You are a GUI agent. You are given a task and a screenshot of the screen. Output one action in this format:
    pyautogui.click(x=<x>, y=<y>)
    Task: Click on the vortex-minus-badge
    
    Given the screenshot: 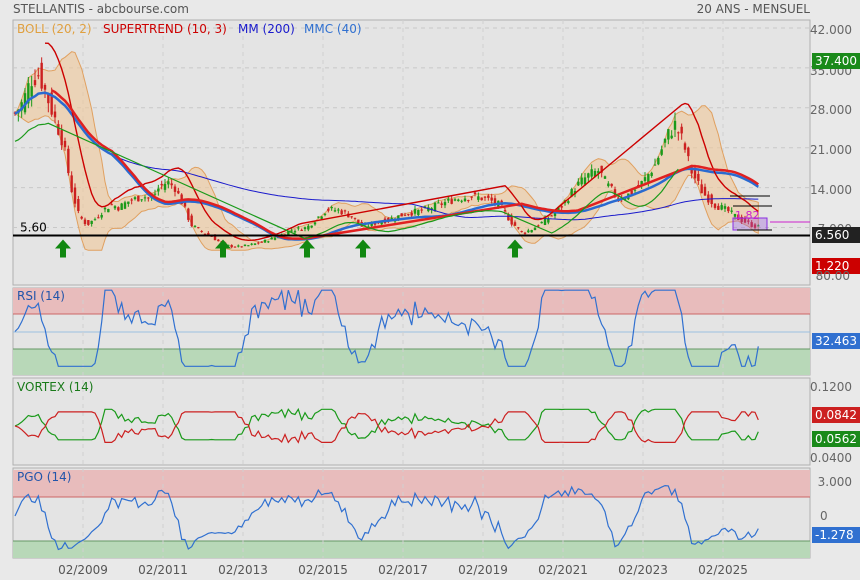 What is the action you would take?
    pyautogui.click(x=836, y=415)
    